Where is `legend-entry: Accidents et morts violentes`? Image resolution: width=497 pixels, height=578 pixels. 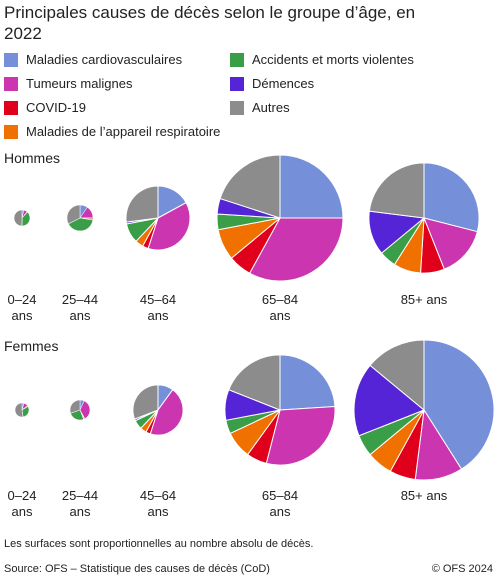 legend-entry: Accidents et morts violentes is located at coordinates (322, 60).